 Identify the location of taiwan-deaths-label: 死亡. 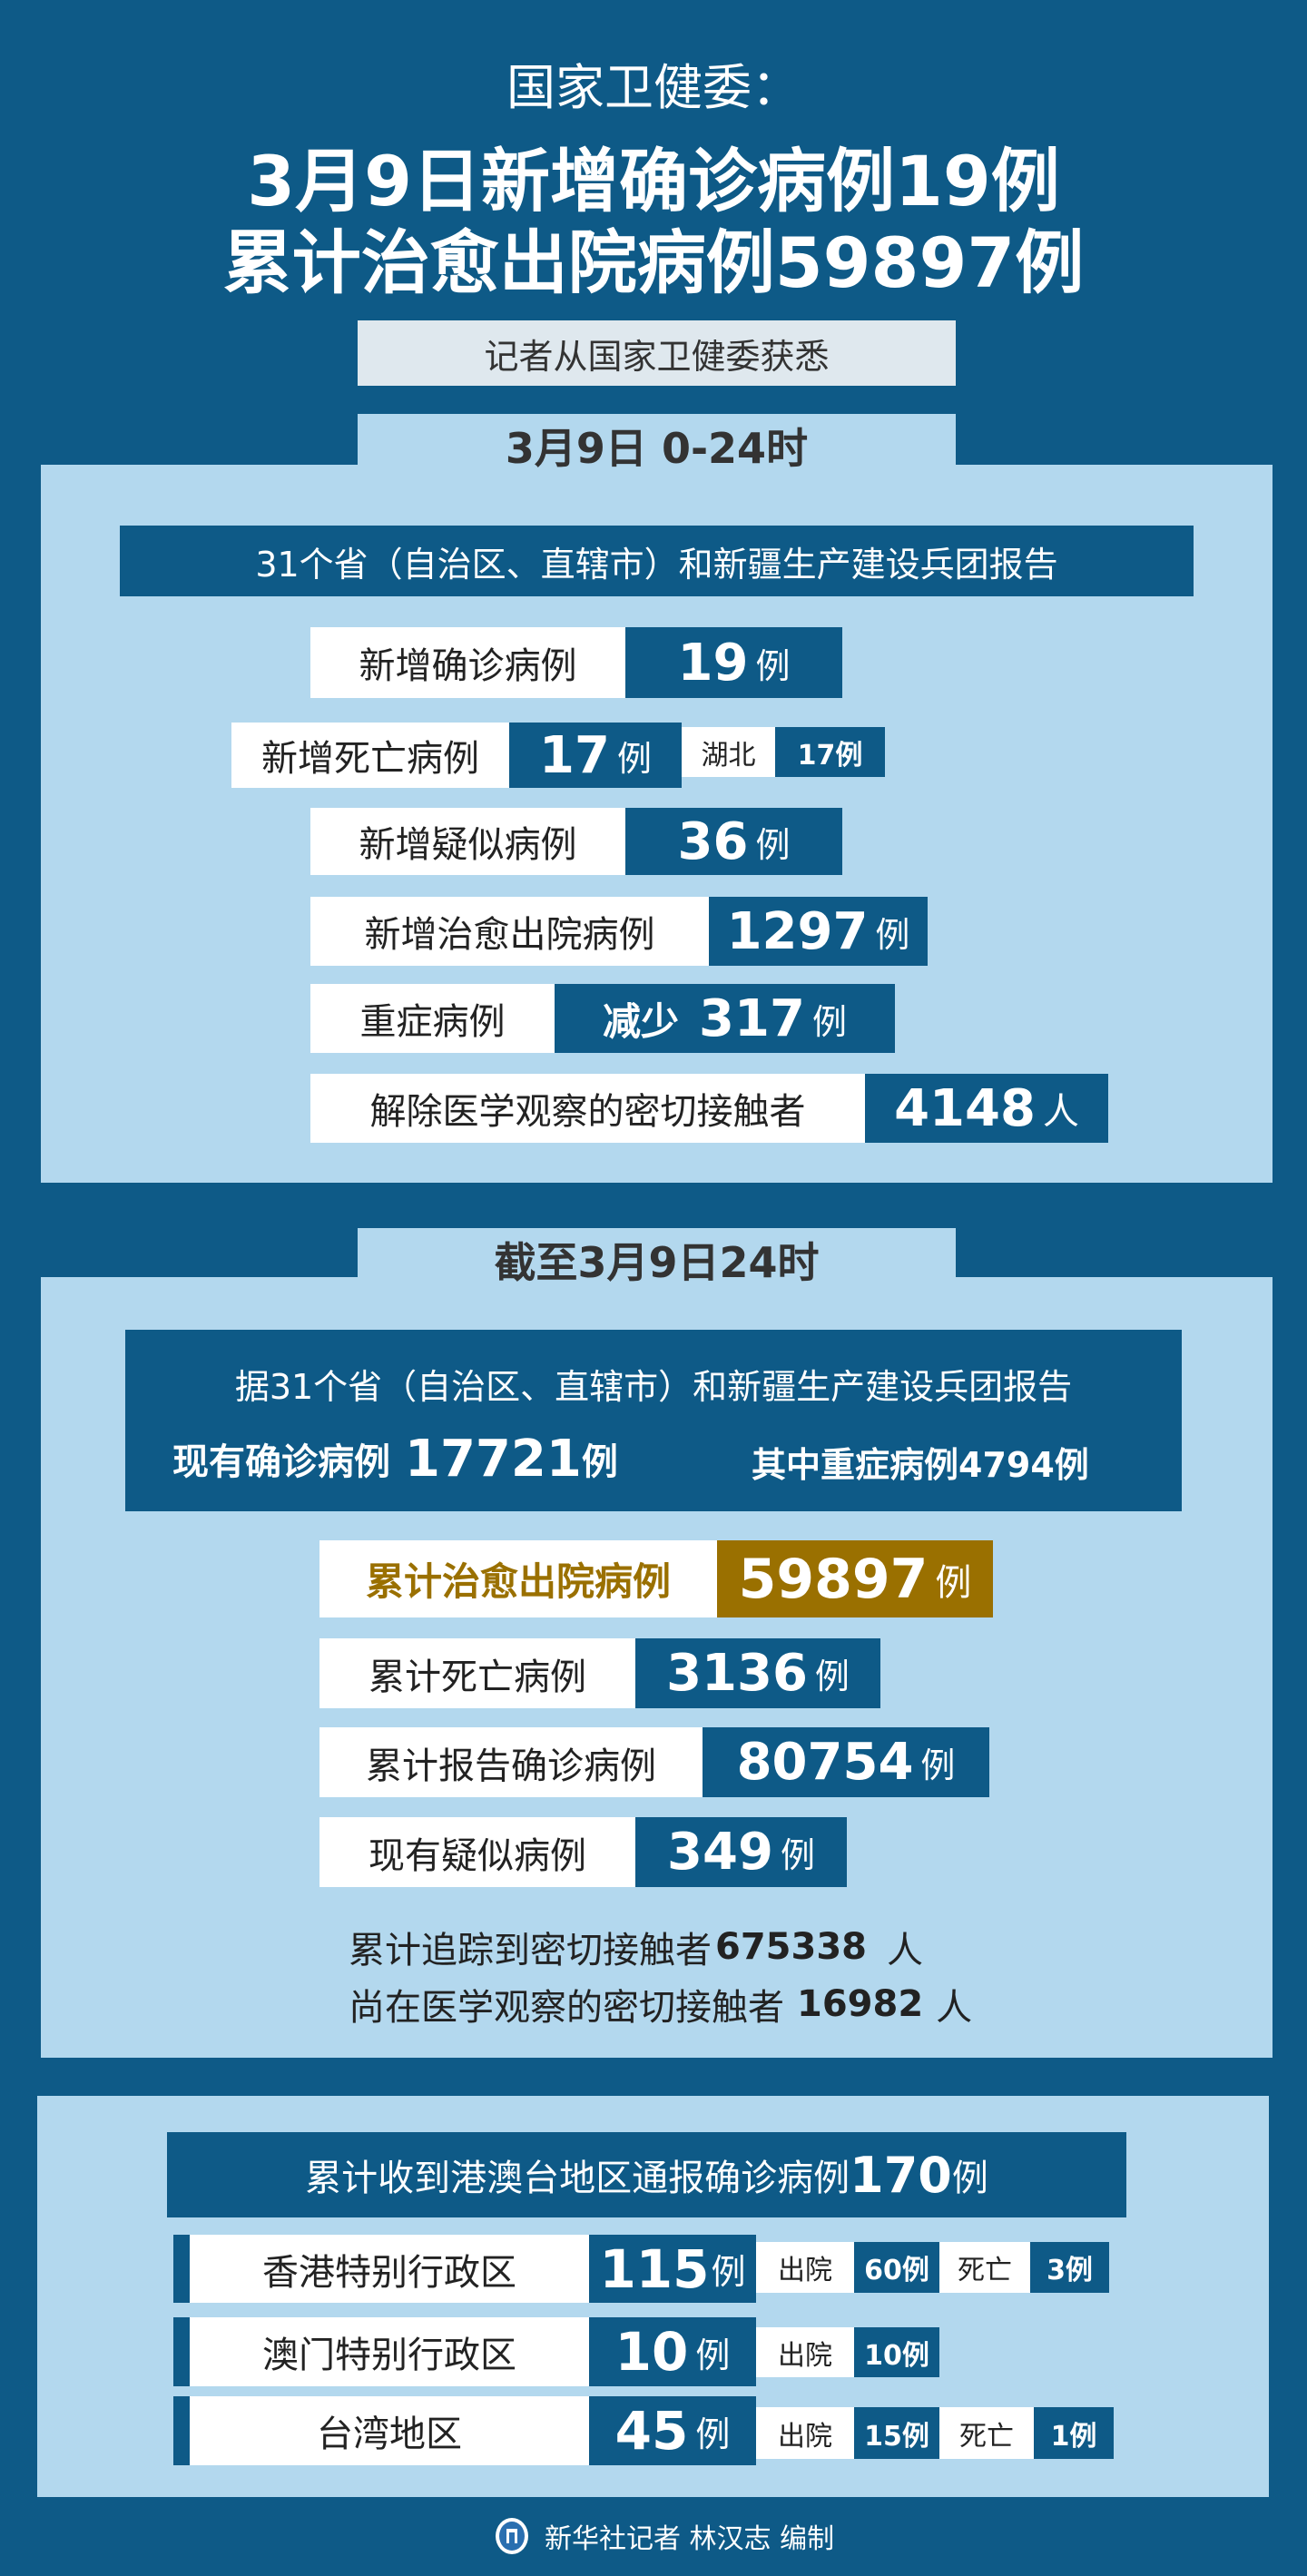
(986, 2433).